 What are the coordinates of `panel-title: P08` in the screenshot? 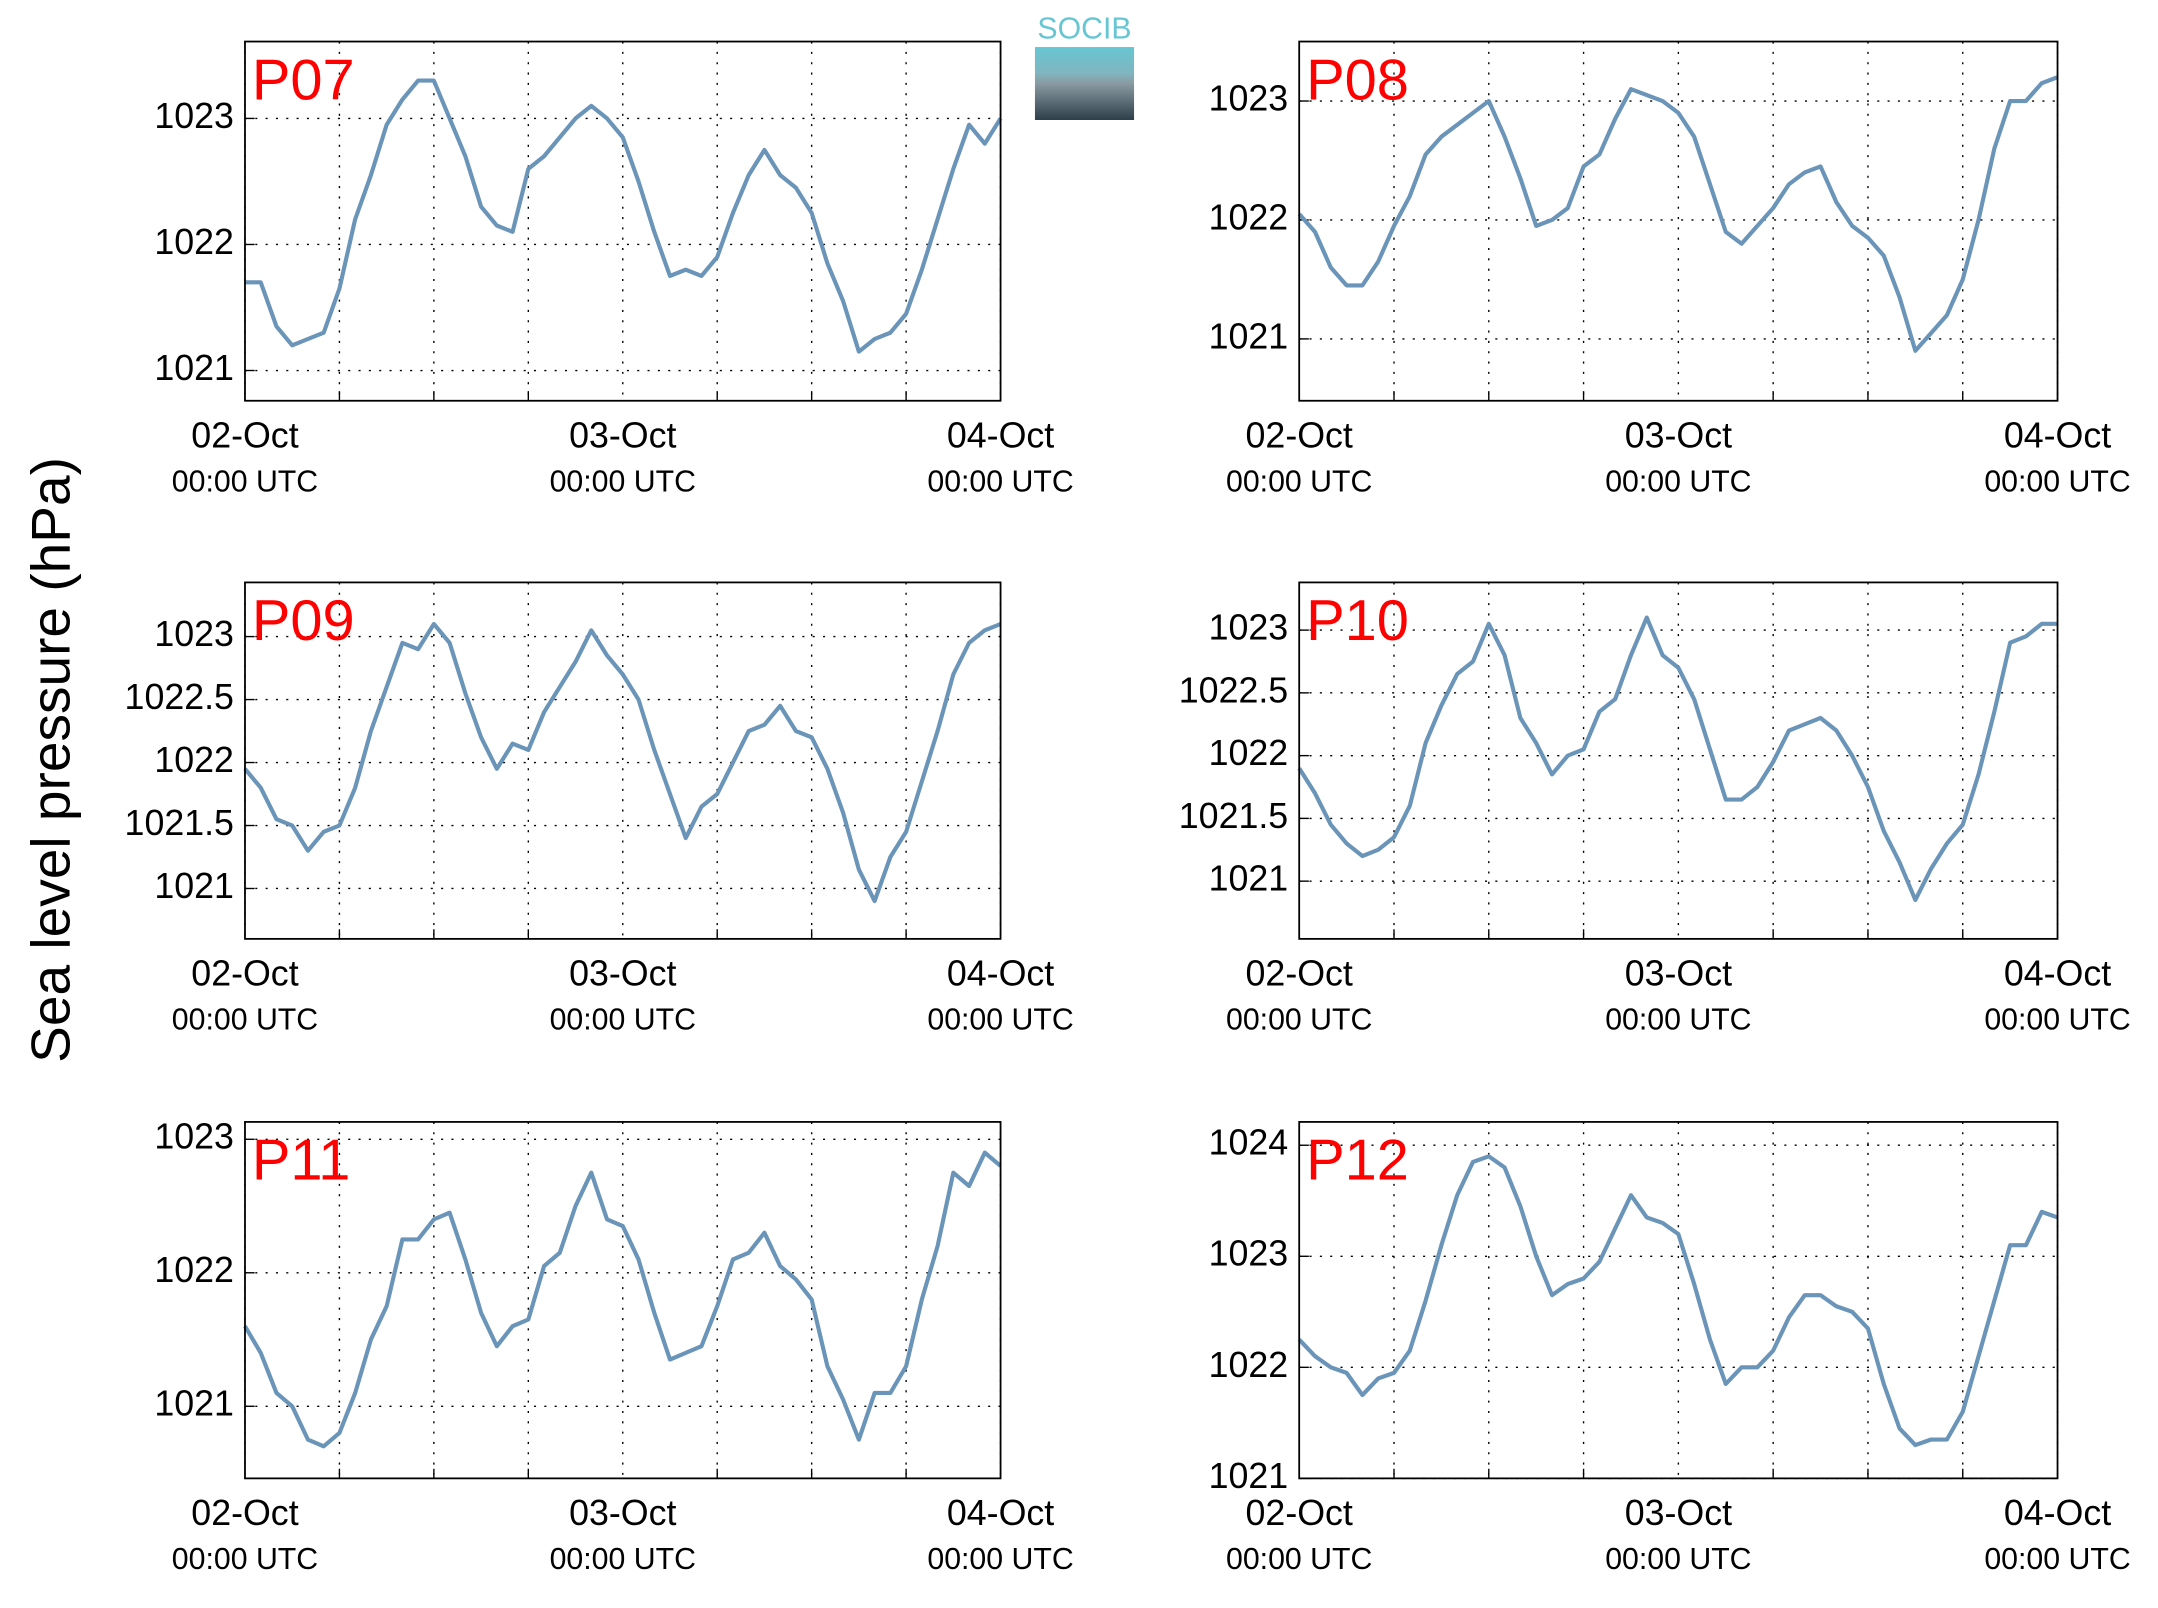 It's located at (1357, 80).